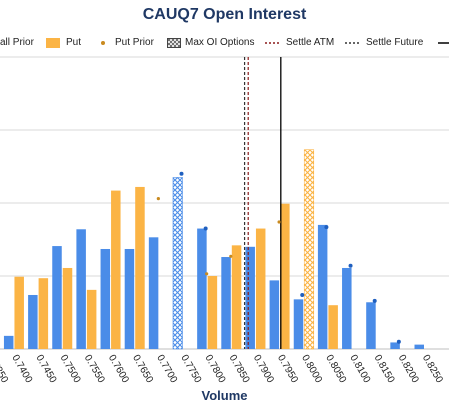 The width and height of the screenshot is (449, 403). I want to click on x-tick-label: 0.8200, so click(408, 369).